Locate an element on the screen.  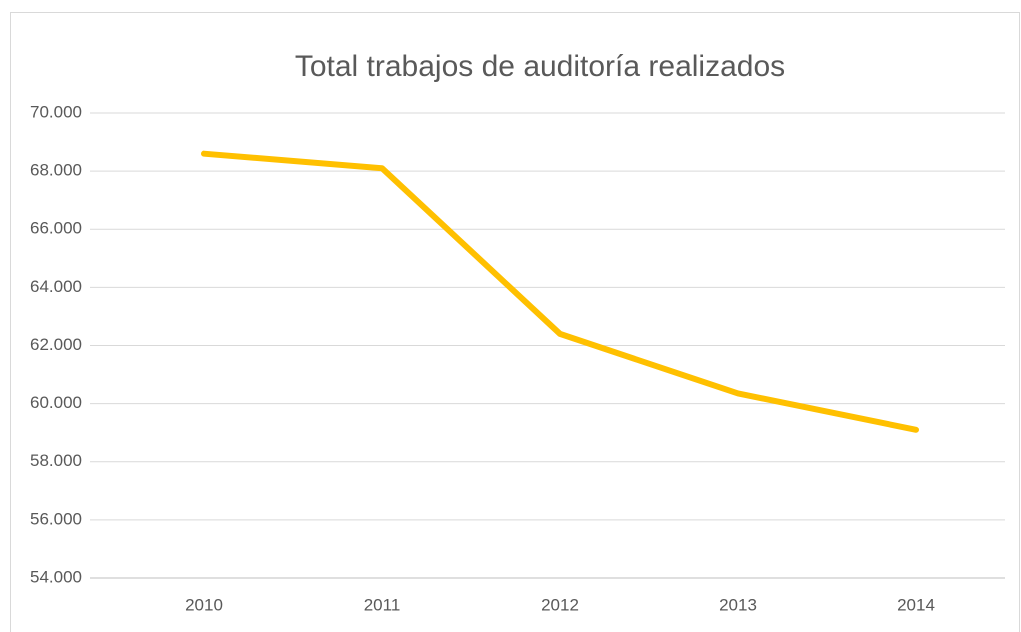
chart-title: Total trabajos de auditoría realizados is located at coordinates (540, 66).